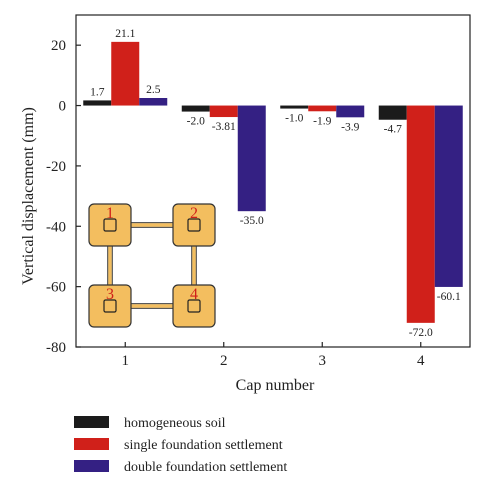 The width and height of the screenshot is (500, 491). Describe the element at coordinates (294, 107) in the screenshot. I see `bar-cap3-series1` at that location.